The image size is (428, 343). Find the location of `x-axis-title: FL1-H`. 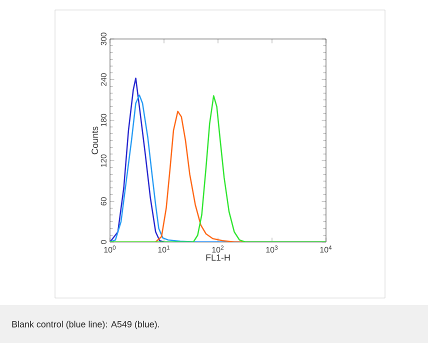

x-axis-title: FL1-H is located at coordinates (218, 257).